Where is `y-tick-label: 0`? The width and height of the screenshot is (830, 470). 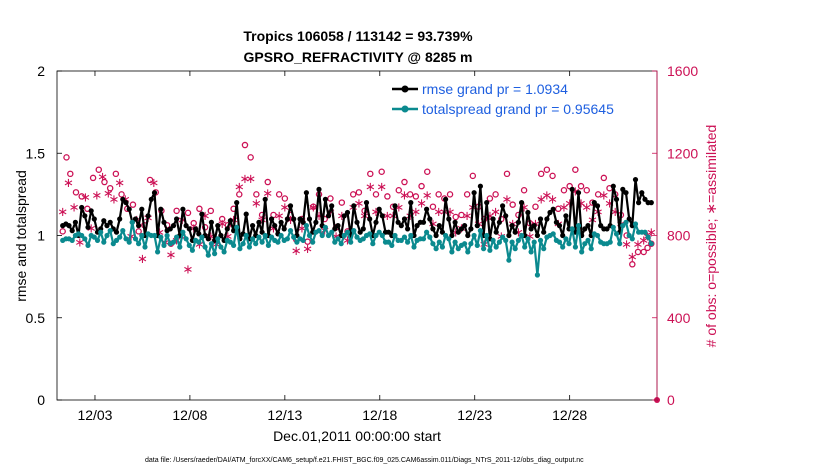
y-tick-label: 0 is located at coordinates (41, 400).